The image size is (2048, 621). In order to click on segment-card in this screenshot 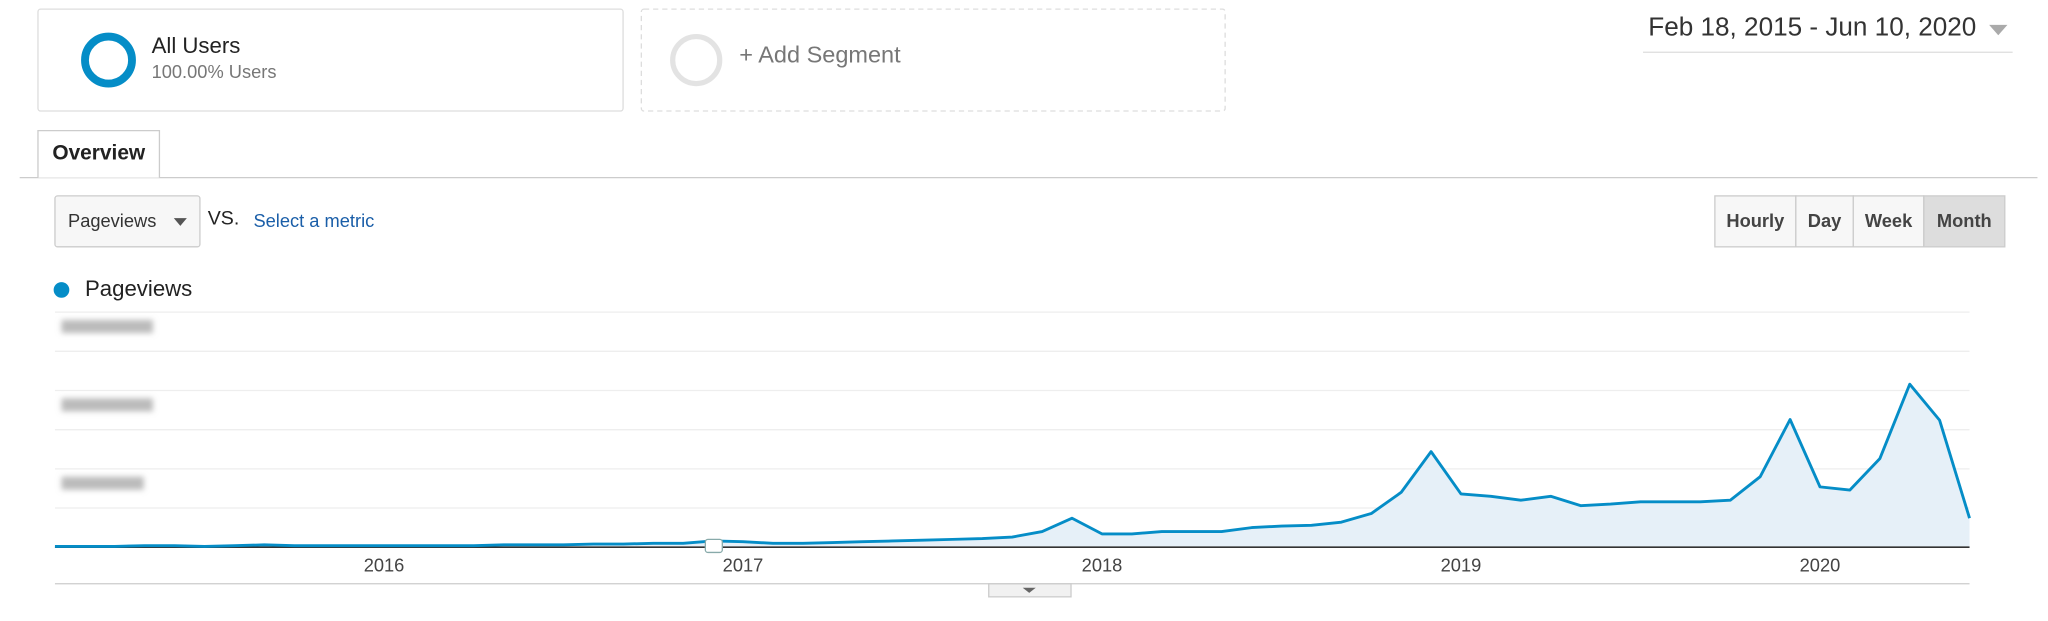, I will do `click(330, 60)`.